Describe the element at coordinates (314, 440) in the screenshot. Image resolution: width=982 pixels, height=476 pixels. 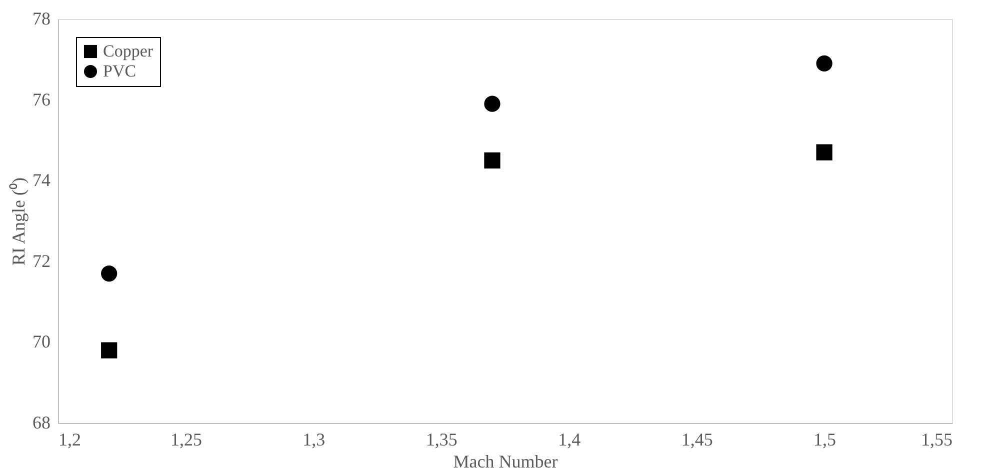
I see `x-tick-label: 1,3` at that location.